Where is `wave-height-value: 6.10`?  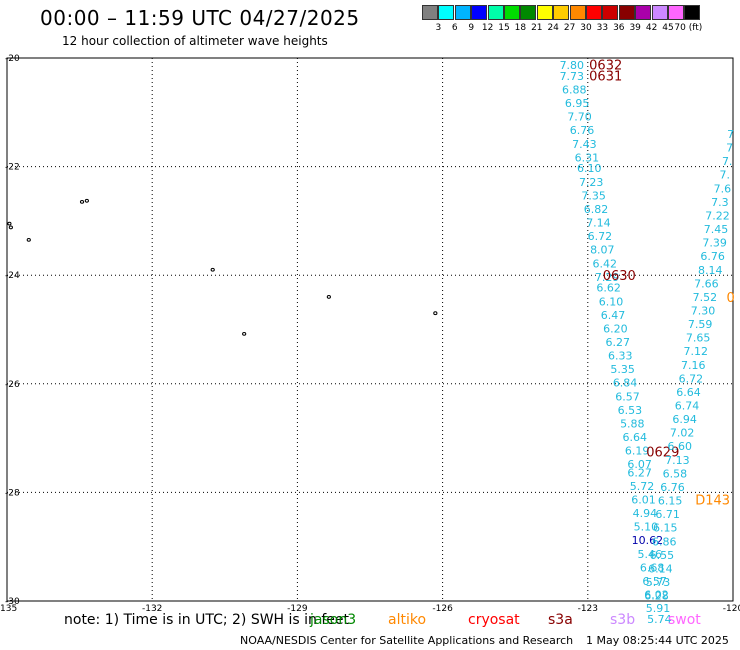 wave-height-value: 6.10 is located at coordinates (611, 301).